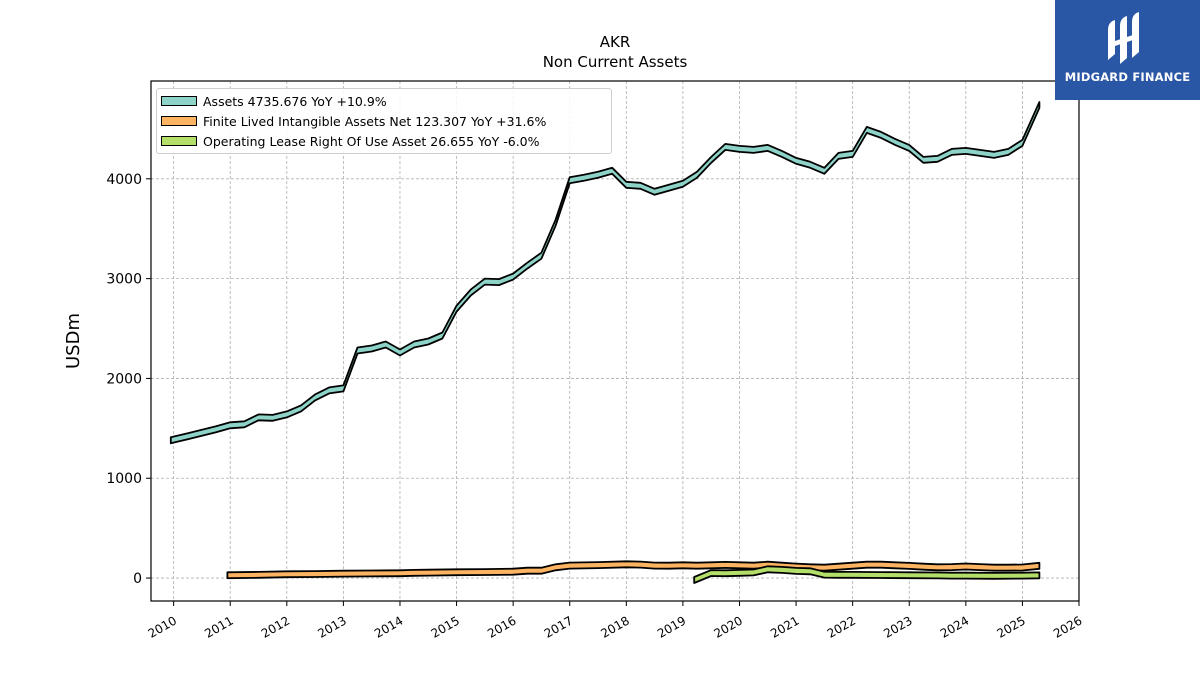 Image resolution: width=1200 pixels, height=675 pixels. What do you see at coordinates (633, 570) in the screenshot?
I see `series-band-intangibles` at bounding box center [633, 570].